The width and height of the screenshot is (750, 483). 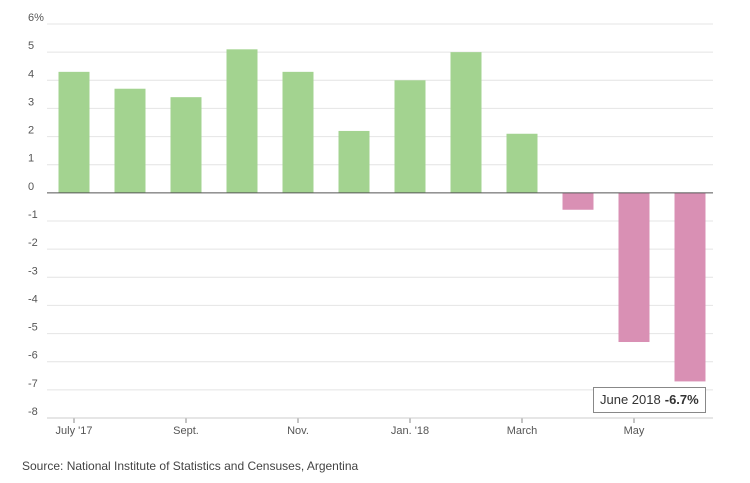 What do you see at coordinates (31, 102) in the screenshot?
I see `y-tick-label: 3` at bounding box center [31, 102].